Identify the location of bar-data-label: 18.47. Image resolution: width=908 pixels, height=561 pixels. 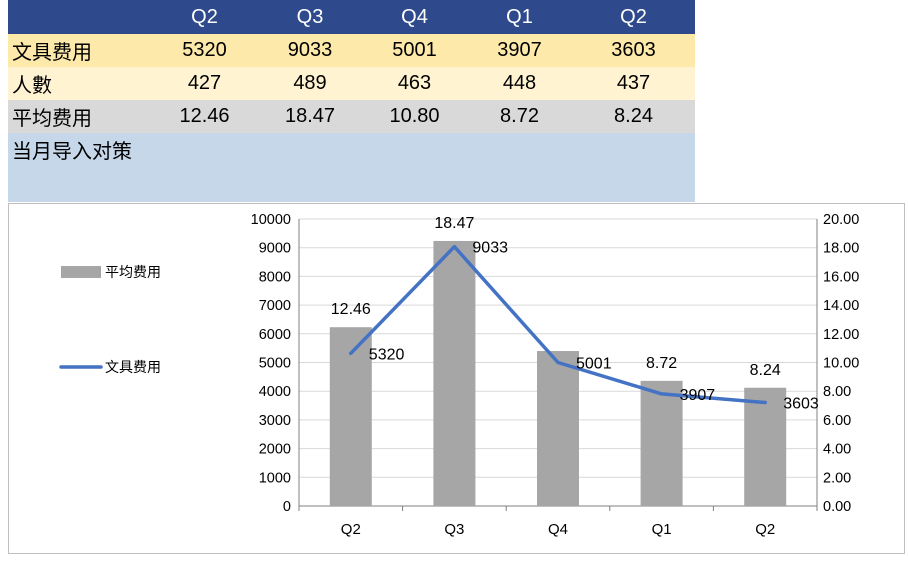
(454, 223).